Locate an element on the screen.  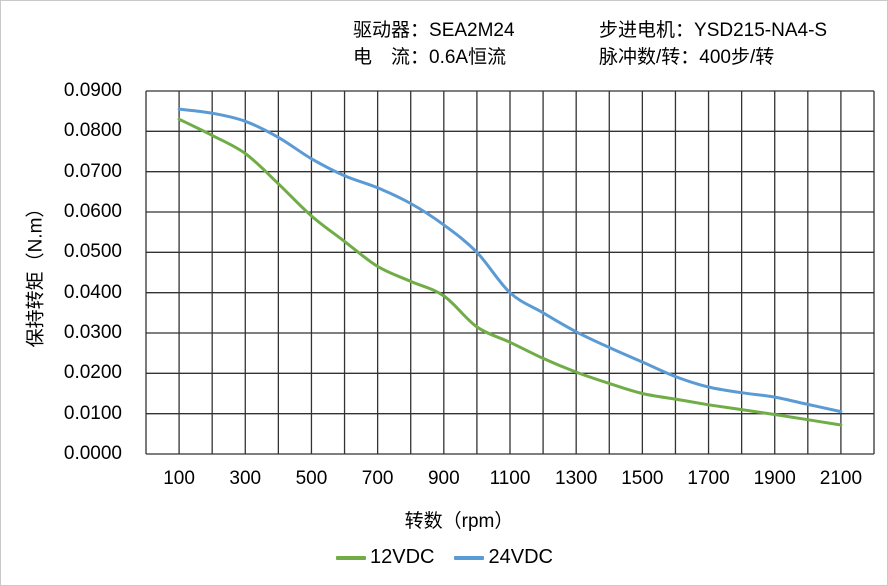
x-tick-label: 500 is located at coordinates (311, 478).